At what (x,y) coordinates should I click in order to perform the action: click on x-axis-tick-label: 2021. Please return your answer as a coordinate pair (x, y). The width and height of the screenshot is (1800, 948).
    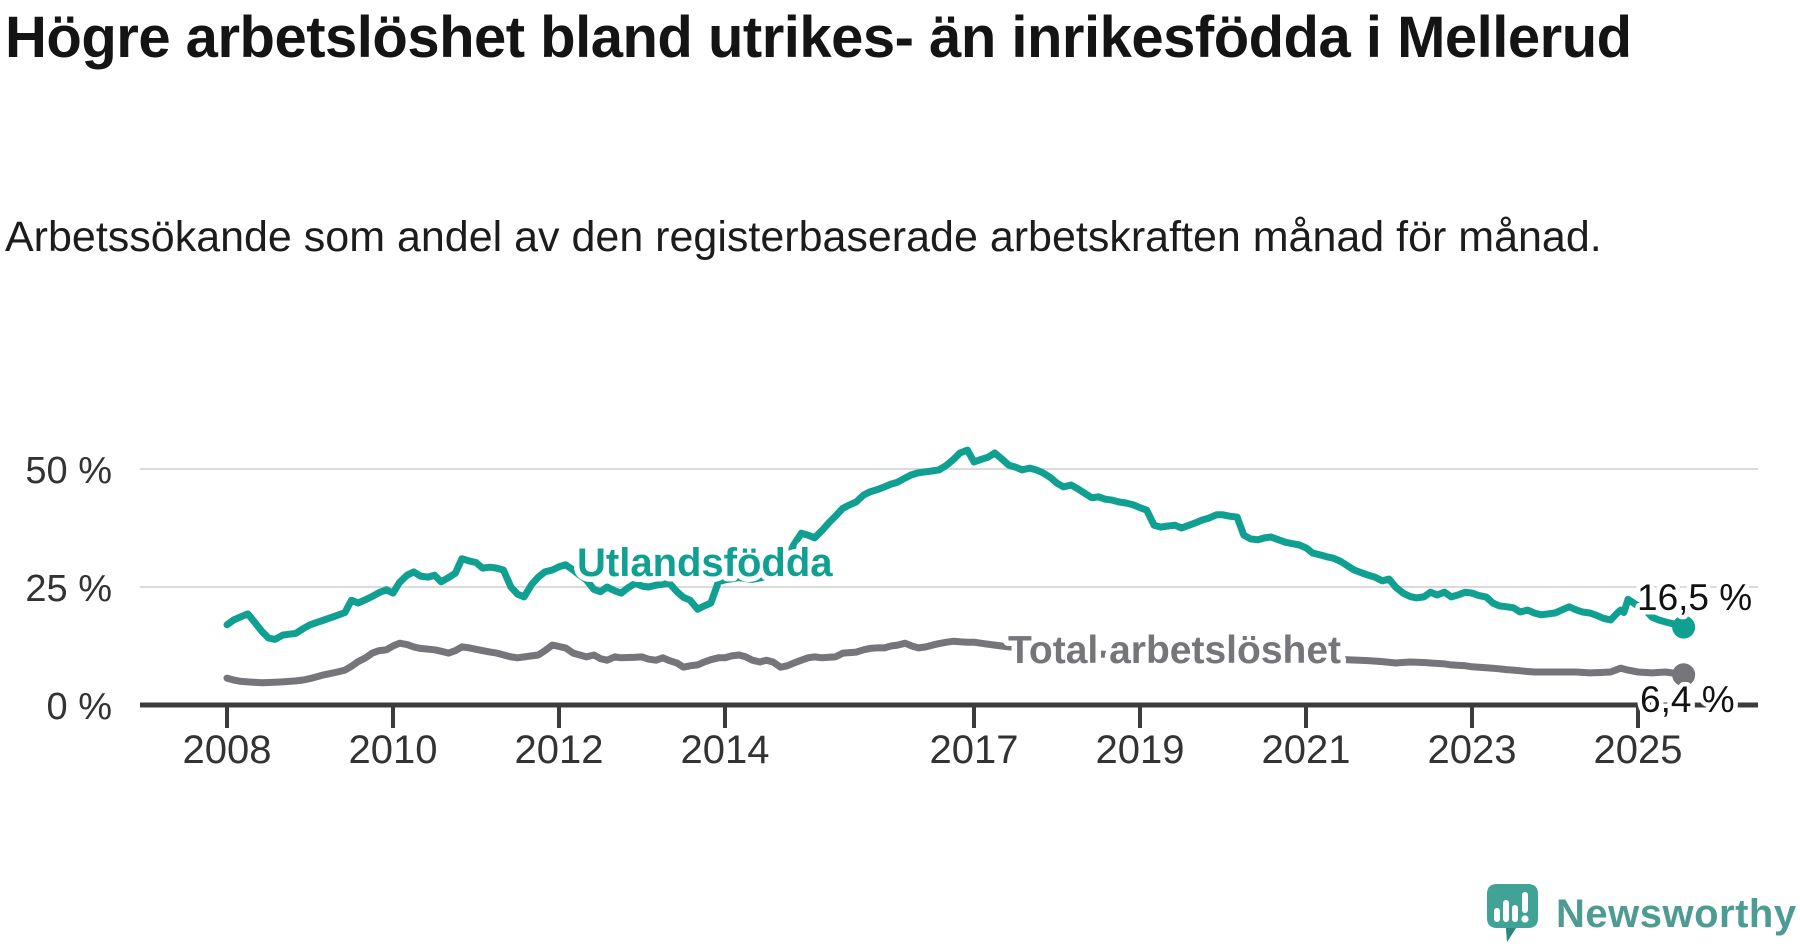
    Looking at the image, I should click on (1306, 750).